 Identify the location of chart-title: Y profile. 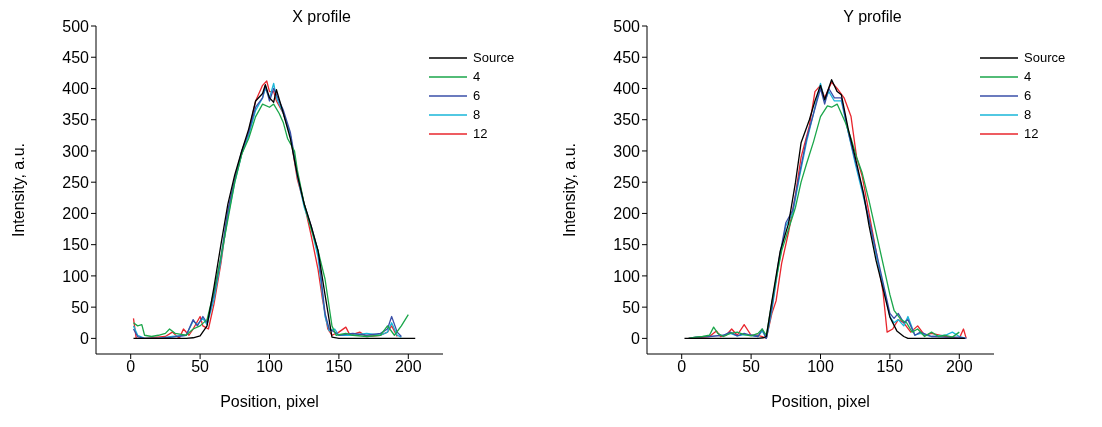
(872, 17).